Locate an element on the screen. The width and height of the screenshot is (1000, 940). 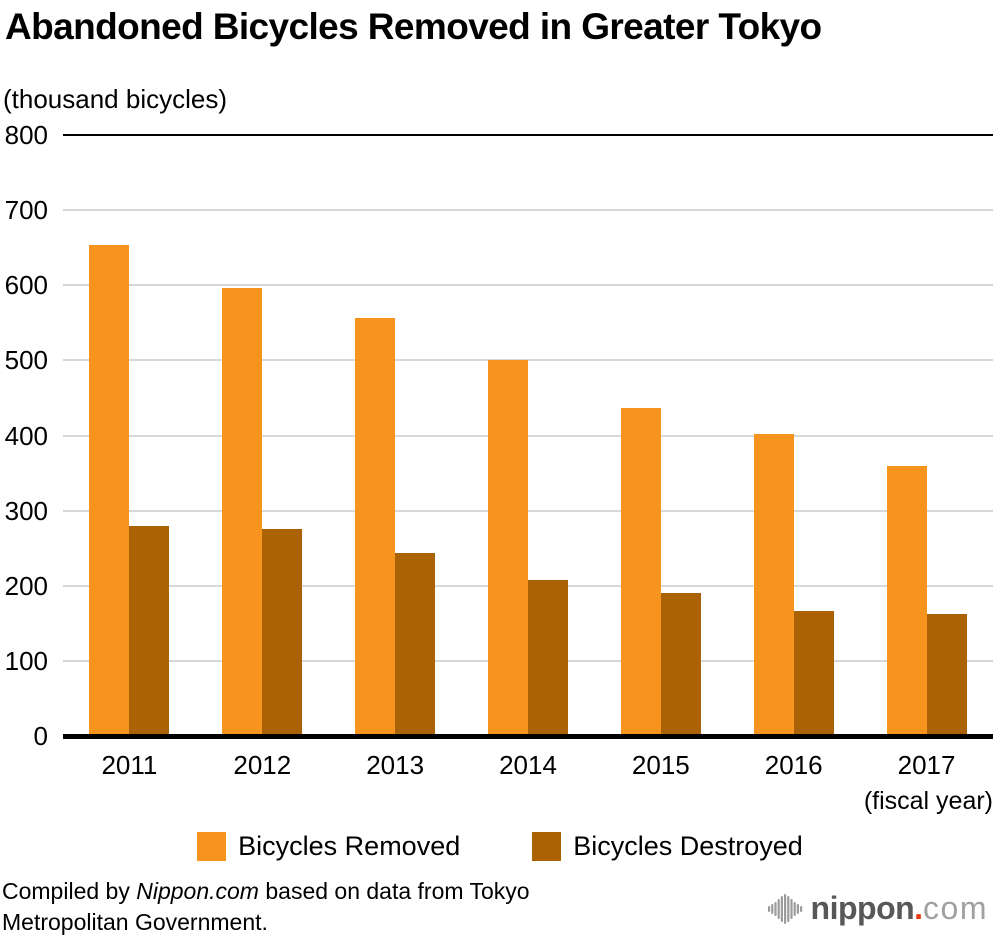
bar-destroyed-2014 is located at coordinates (548, 657).